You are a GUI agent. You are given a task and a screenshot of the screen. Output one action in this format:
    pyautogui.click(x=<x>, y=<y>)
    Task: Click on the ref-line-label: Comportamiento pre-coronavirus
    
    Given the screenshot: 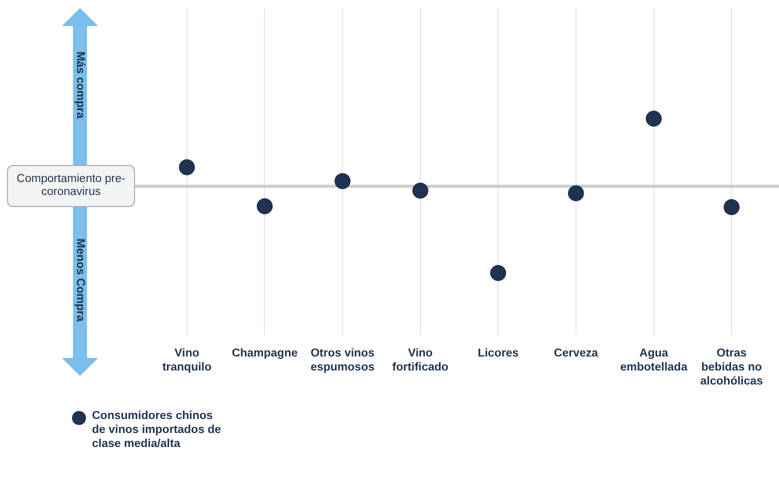 What is the action you would take?
    pyautogui.click(x=71, y=186)
    